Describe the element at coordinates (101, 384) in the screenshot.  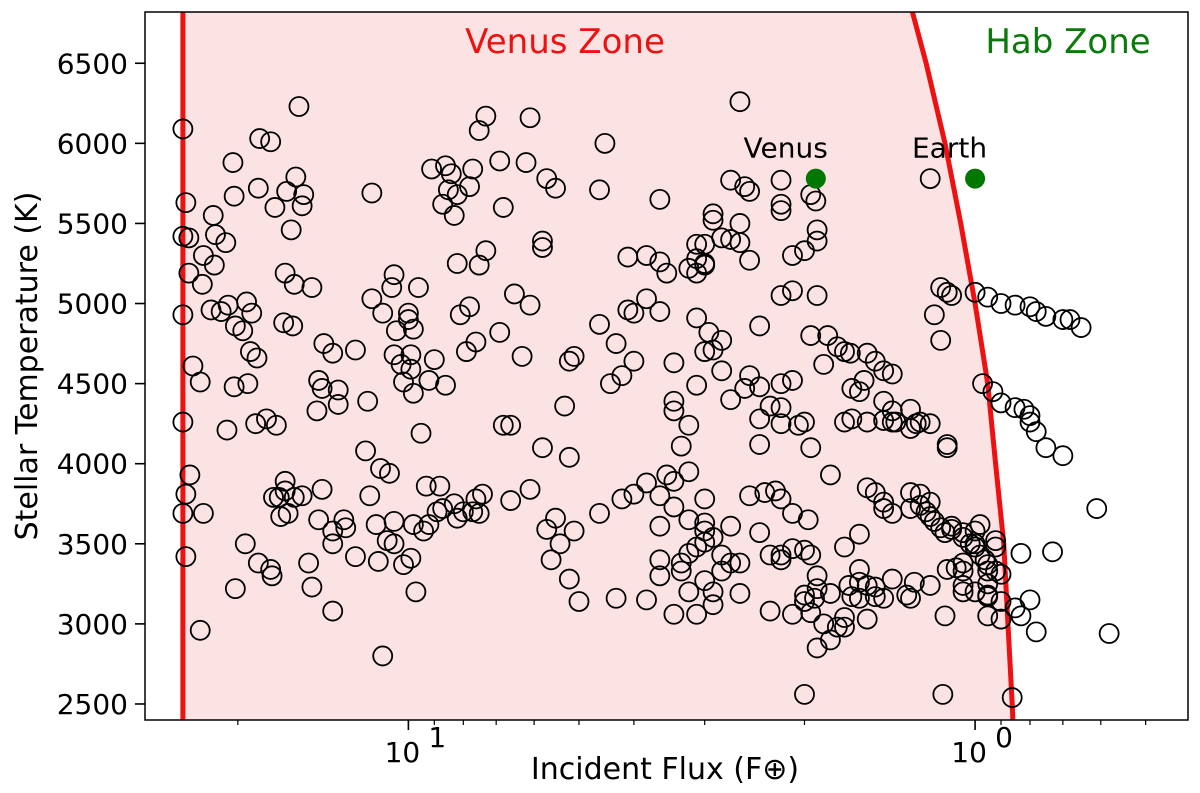
I see `y-axis-ticks: 2500 3000 3500 4000 4500 5000 5500 6000 6500` at that location.